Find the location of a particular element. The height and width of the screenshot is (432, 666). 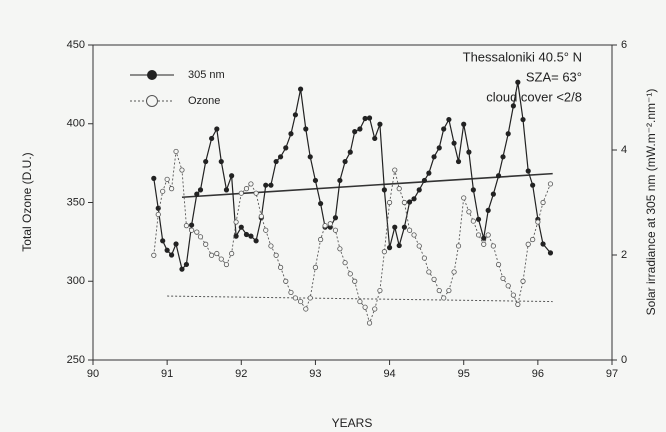

x-tick-label: 90 is located at coordinates (93, 374).